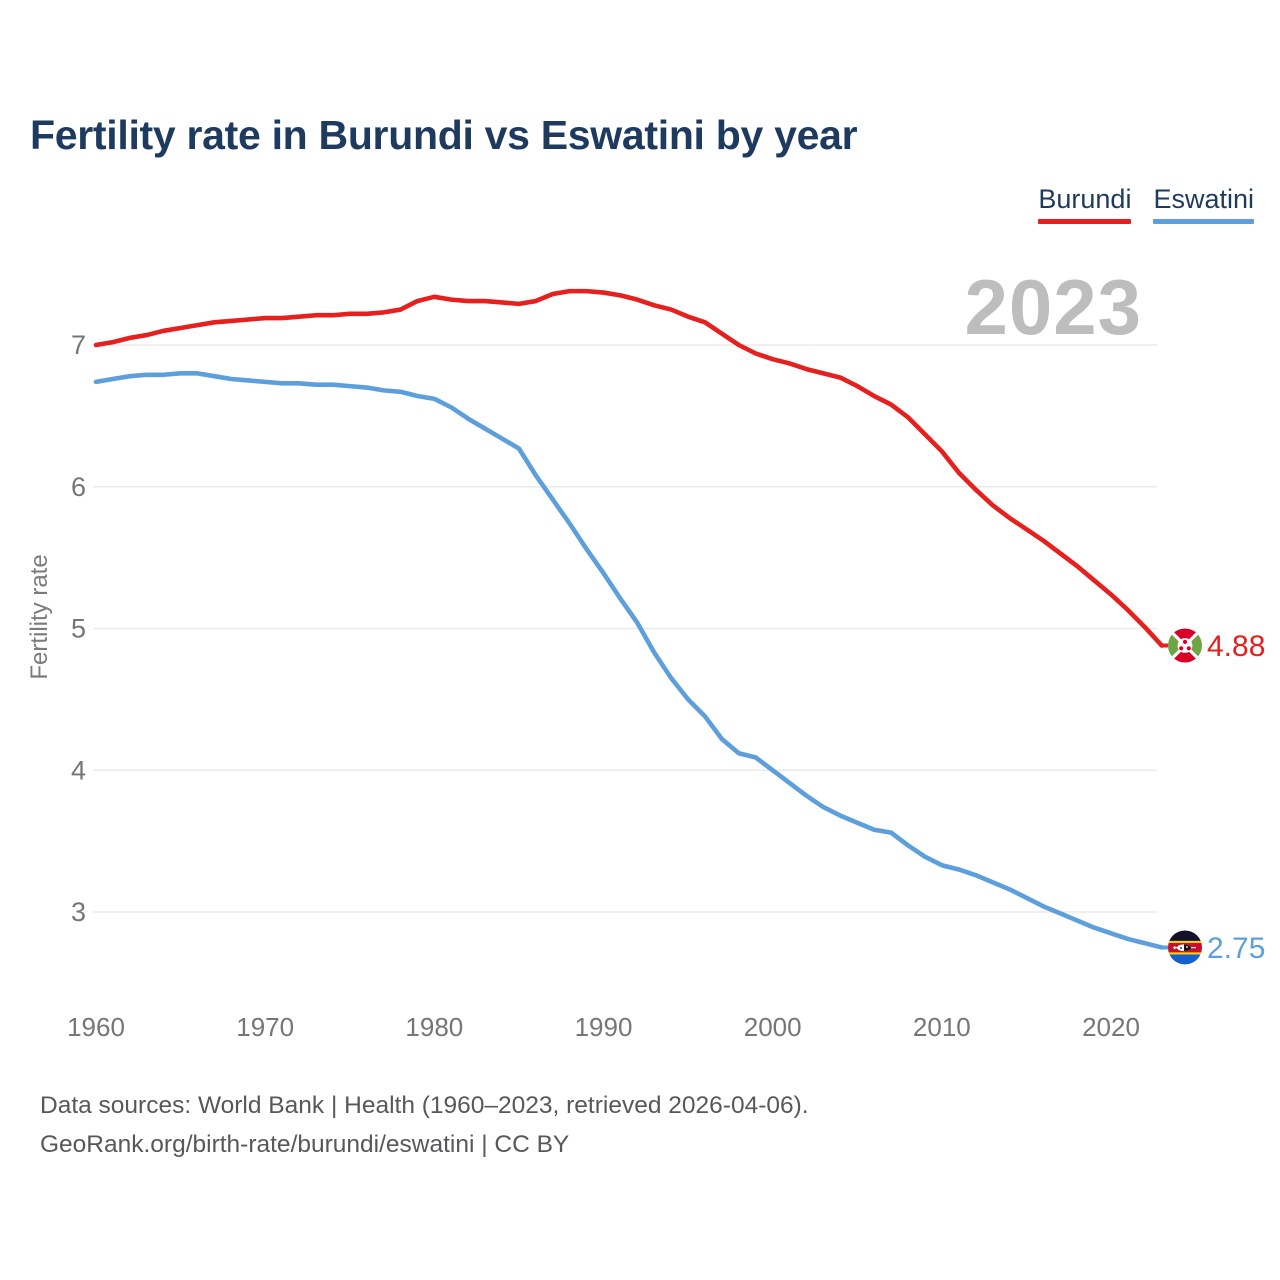 Image resolution: width=1280 pixels, height=1280 pixels. What do you see at coordinates (1236, 646) in the screenshot?
I see `end-value-label-burundi: 4.88` at bounding box center [1236, 646].